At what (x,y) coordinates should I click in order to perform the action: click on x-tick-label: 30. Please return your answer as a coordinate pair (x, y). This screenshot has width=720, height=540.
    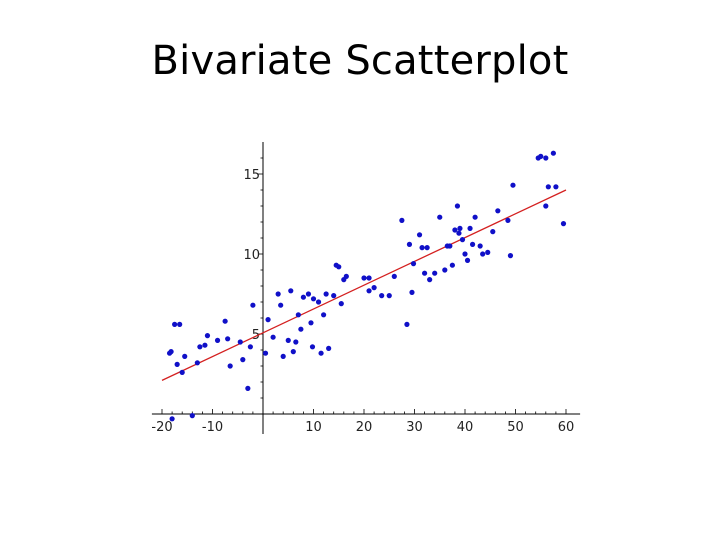
    Looking at the image, I should click on (414, 427).